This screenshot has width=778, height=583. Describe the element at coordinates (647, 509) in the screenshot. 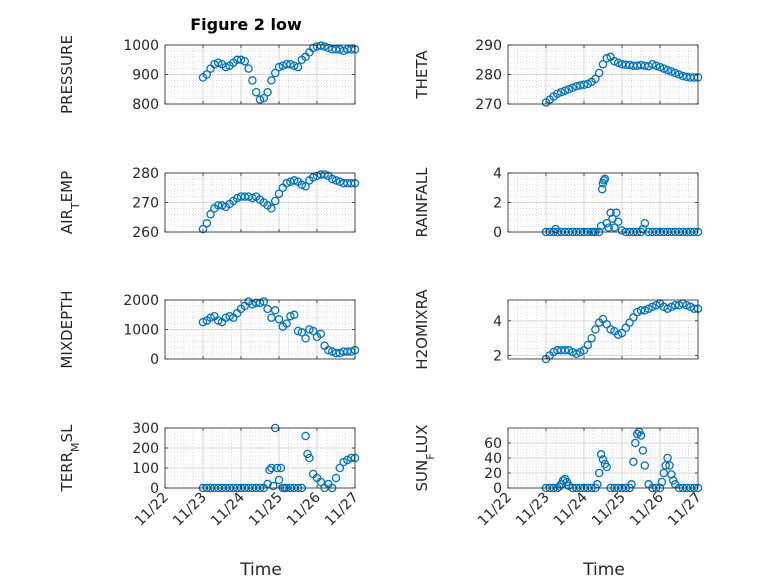

I see `x-tick-label: 11/26` at that location.